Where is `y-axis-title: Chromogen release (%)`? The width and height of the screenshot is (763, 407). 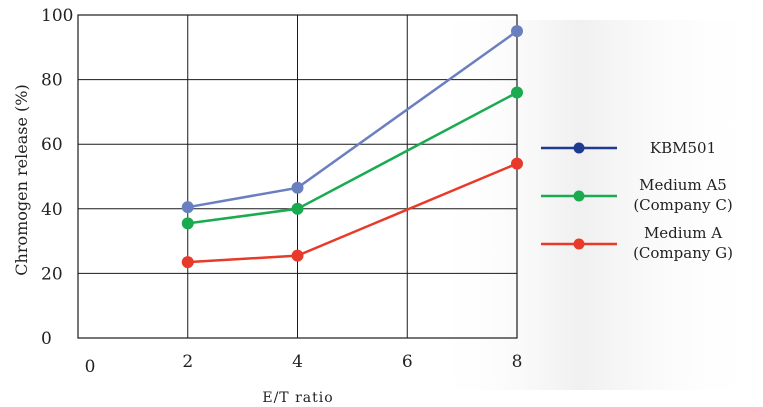 y-axis-title: Chromogen release (%) is located at coordinates (21, 179).